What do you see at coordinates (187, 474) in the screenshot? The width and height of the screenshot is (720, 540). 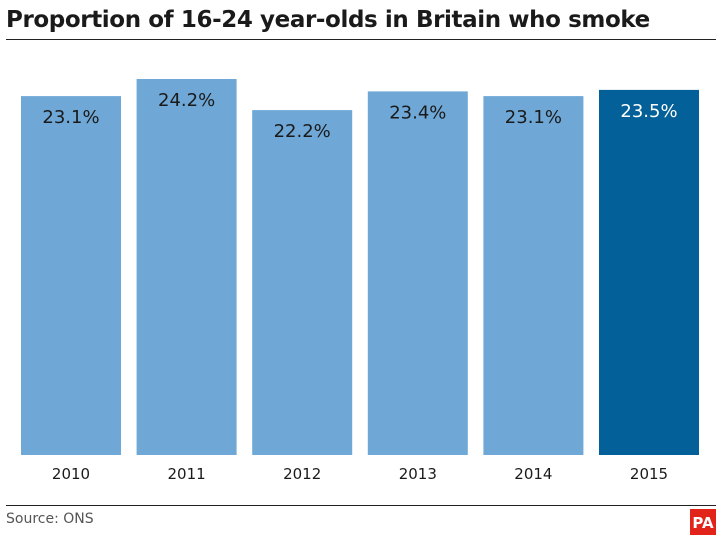 I see `x-tick-label-2011: 2011` at bounding box center [187, 474].